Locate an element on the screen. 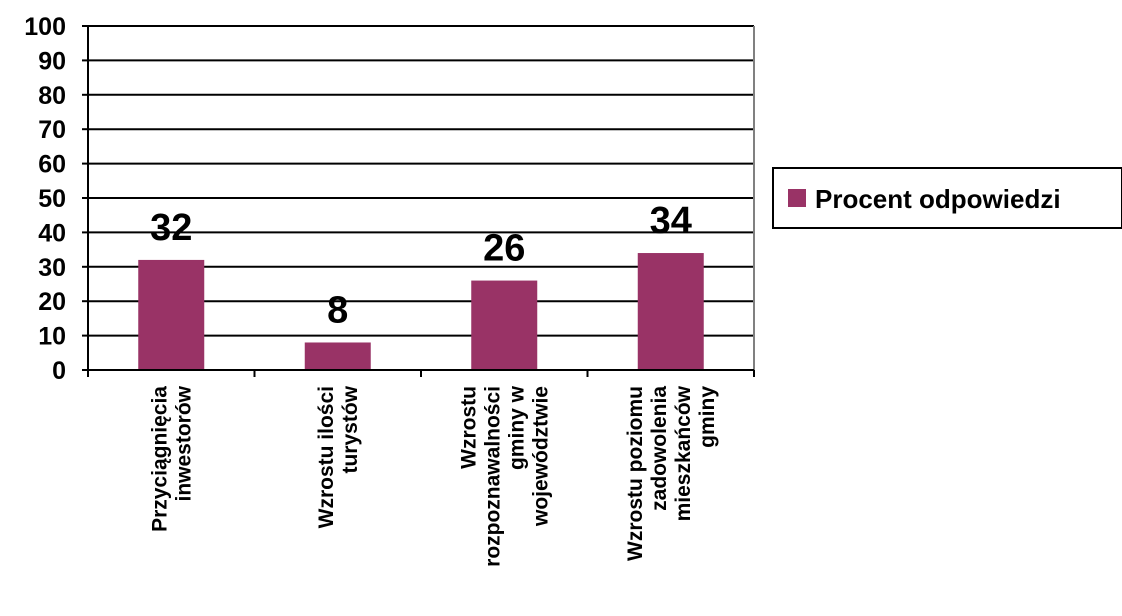 Image resolution: width=1122 pixels, height=616 pixels. legend-swatch is located at coordinates (797, 198).